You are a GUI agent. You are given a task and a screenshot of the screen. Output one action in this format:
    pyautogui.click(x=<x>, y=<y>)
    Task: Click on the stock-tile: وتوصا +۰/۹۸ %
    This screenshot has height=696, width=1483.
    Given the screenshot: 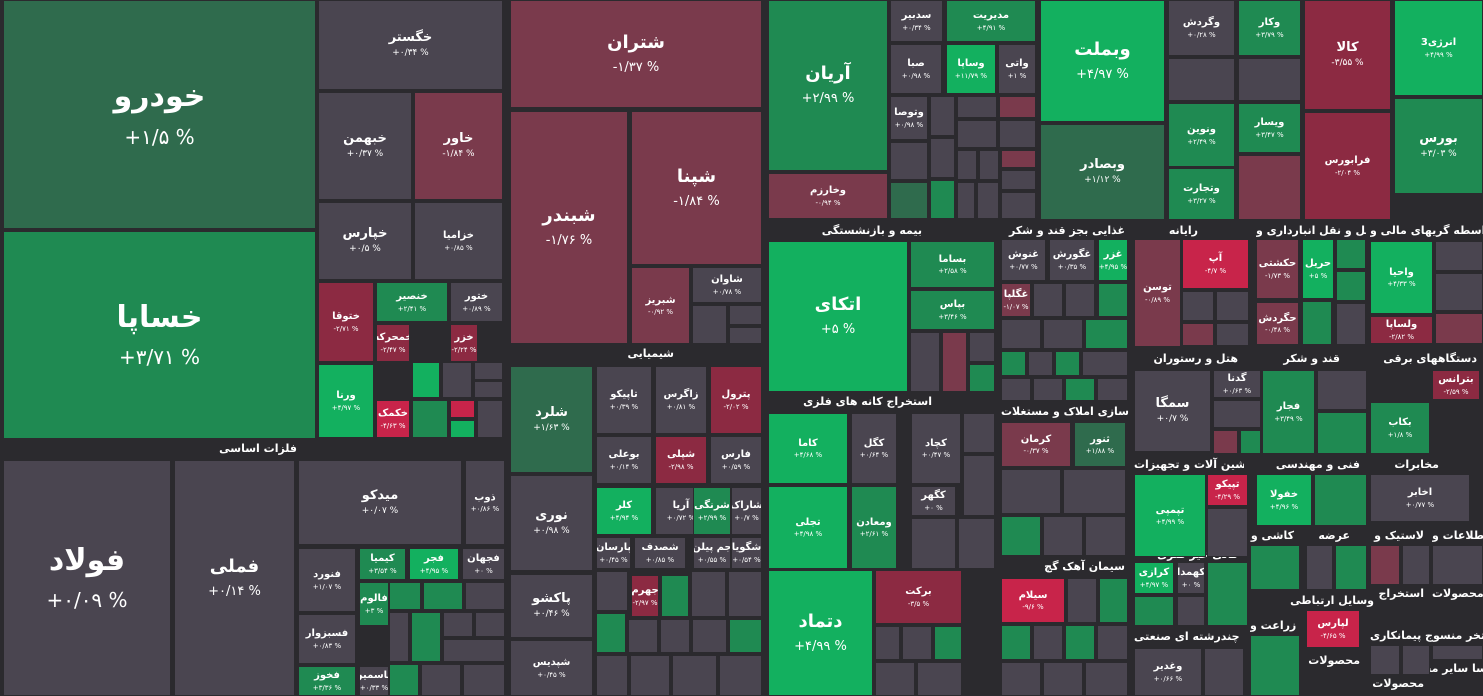 What is the action you would take?
    pyautogui.click(x=909, y=118)
    